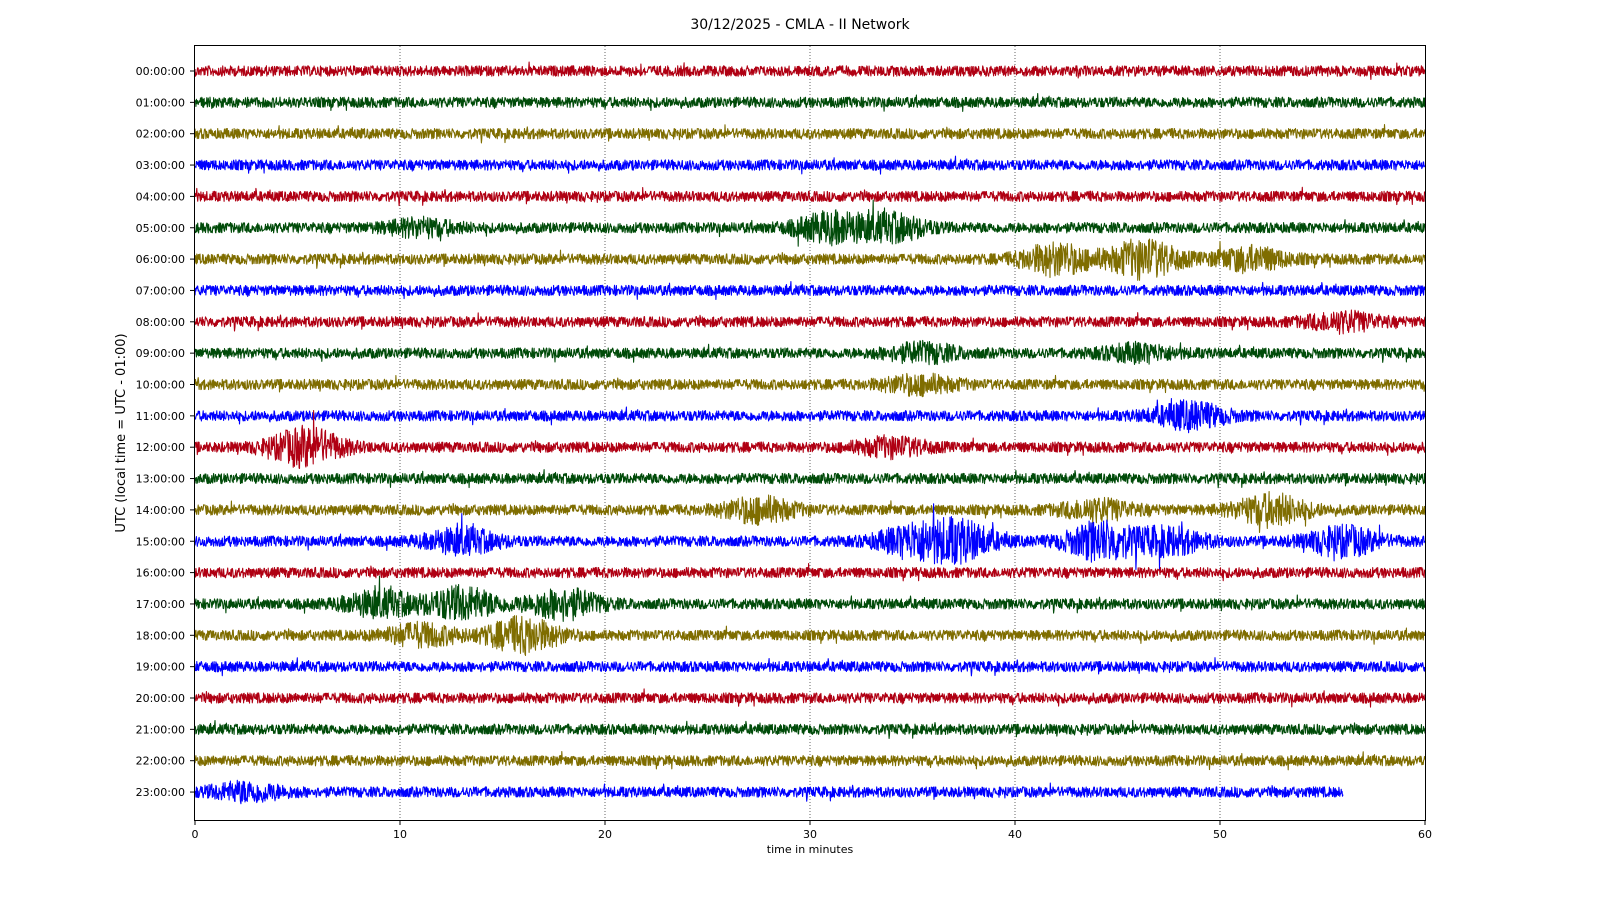  Describe the element at coordinates (810, 572) in the screenshot. I see `trace-16h` at that location.